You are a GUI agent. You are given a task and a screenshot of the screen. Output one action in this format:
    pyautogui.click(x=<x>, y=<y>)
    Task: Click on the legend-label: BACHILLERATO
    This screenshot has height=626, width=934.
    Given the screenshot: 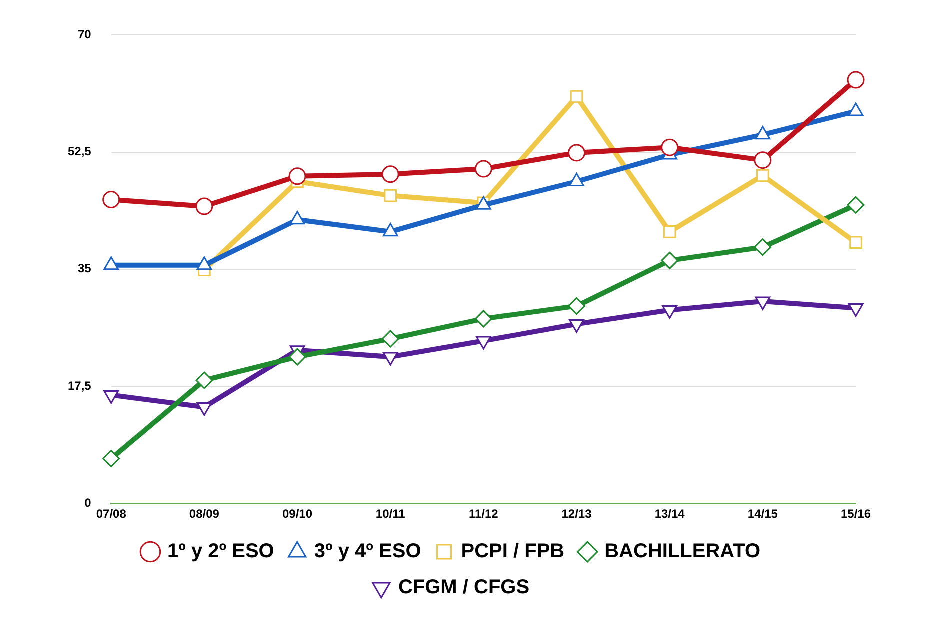 What is the action you would take?
    pyautogui.click(x=682, y=551)
    